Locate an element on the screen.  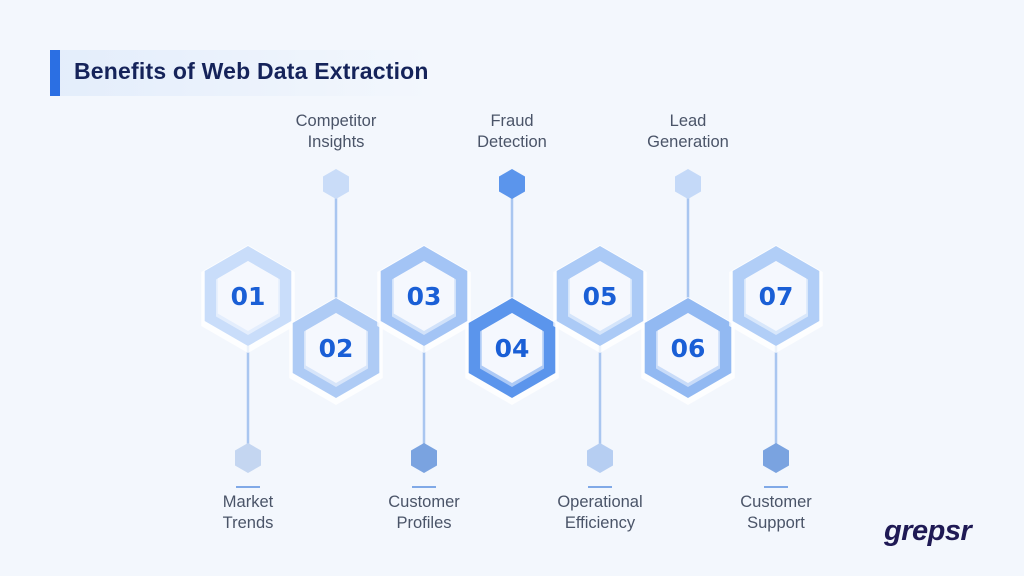
benefit-label-line: Insights is located at coordinates (336, 142).